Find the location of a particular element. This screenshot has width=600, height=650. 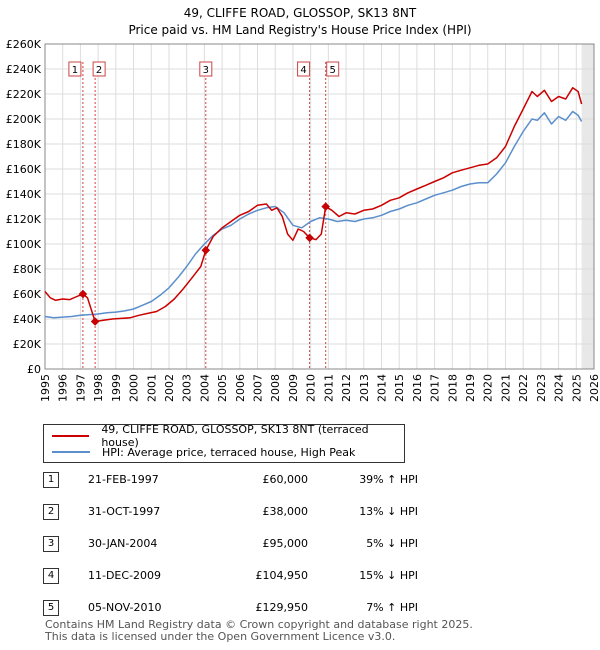

sale-hpi-diff: 5% ↓ HPI is located at coordinates (392, 543).